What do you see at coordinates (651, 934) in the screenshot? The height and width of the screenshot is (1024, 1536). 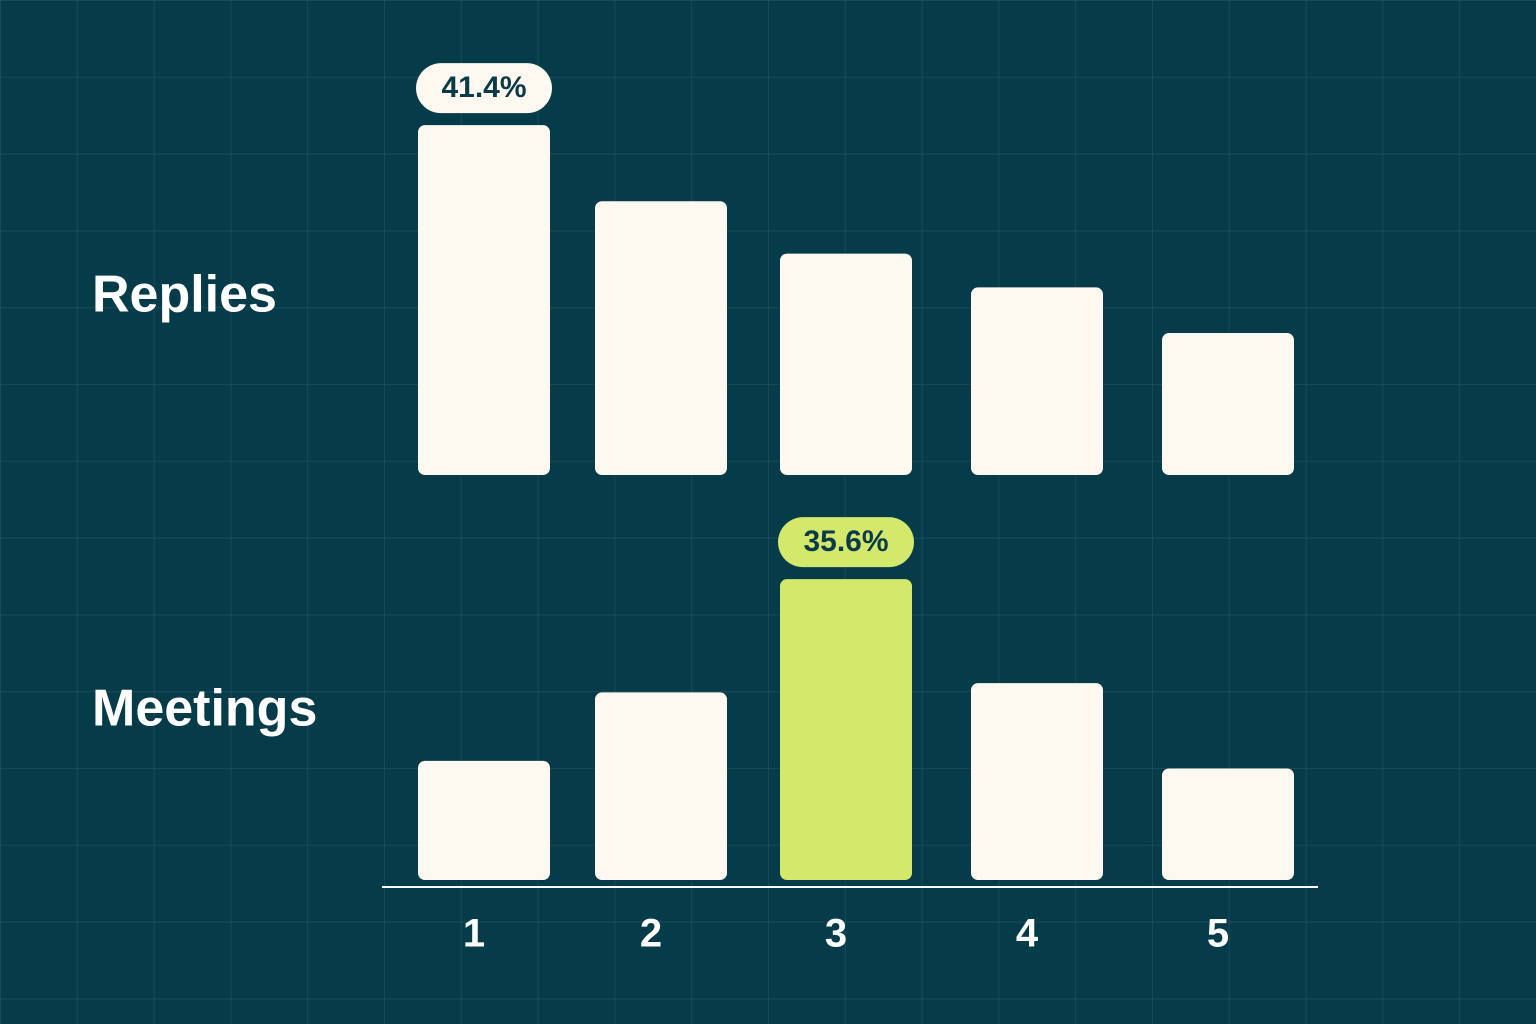 I see `x-tick-label: 2` at bounding box center [651, 934].